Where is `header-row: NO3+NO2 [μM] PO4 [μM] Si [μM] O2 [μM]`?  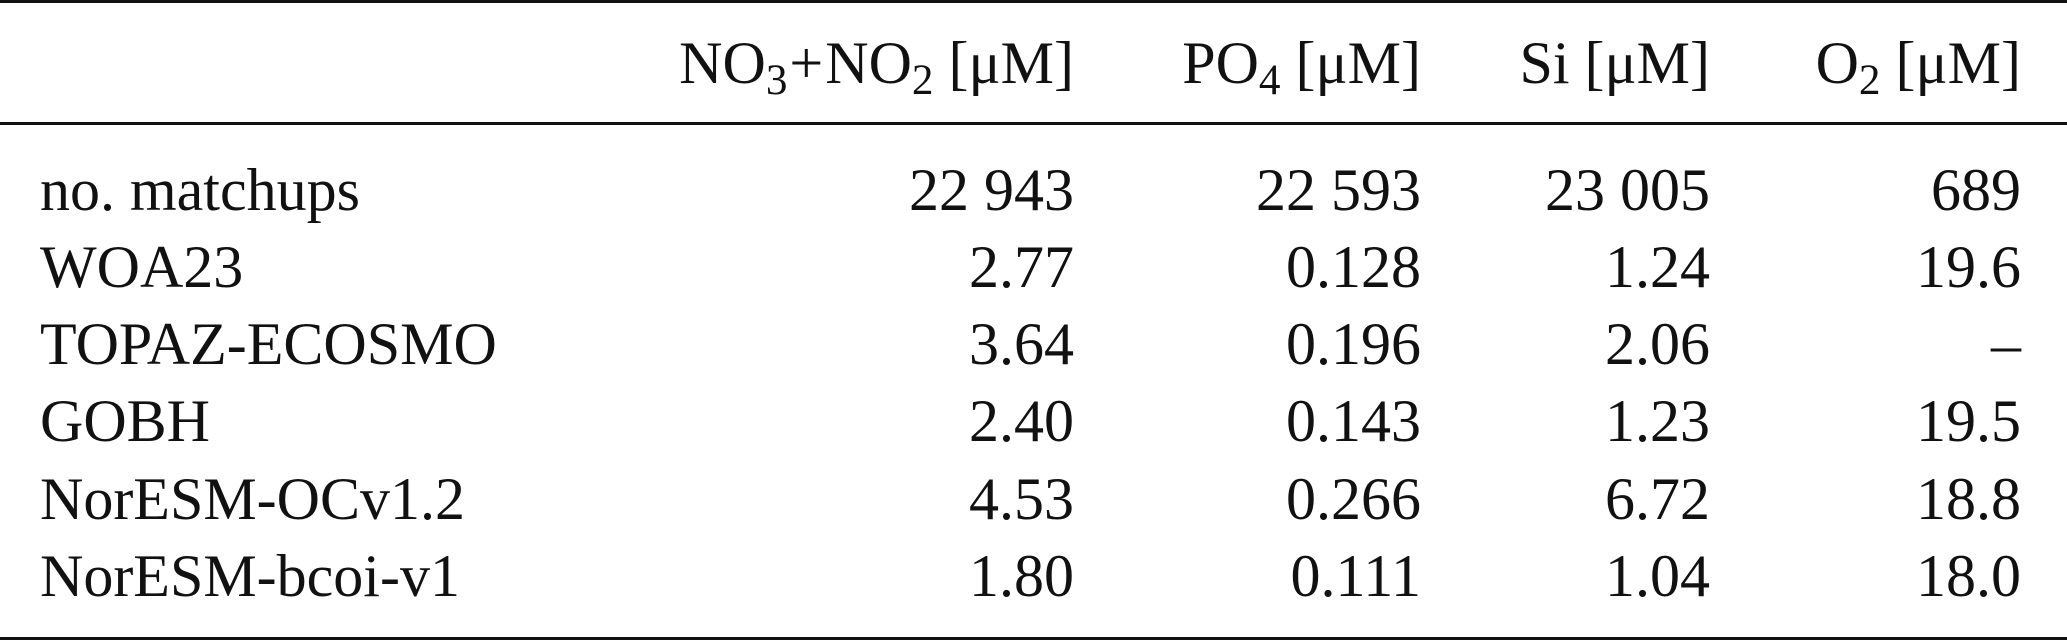 header-row: NO3+NO2 [μM] PO4 [μM] Si [μM] O2 [μM] is located at coordinates (1033, 63).